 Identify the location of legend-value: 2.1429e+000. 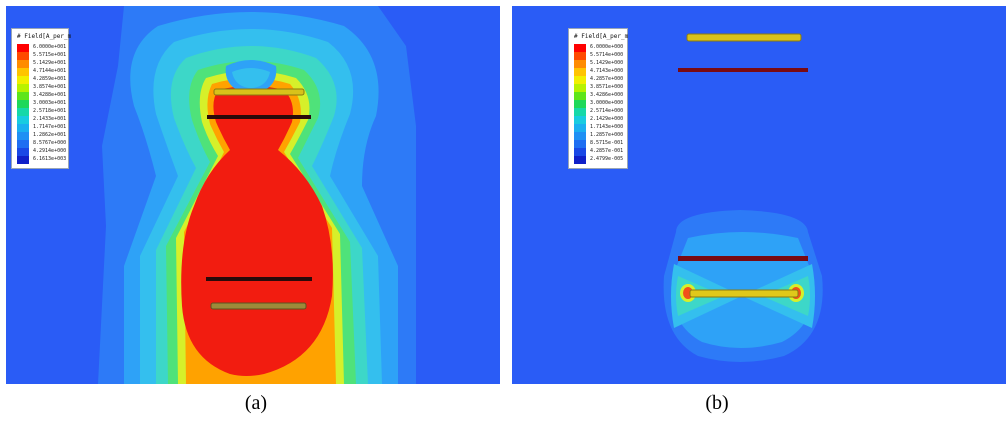
(607, 119).